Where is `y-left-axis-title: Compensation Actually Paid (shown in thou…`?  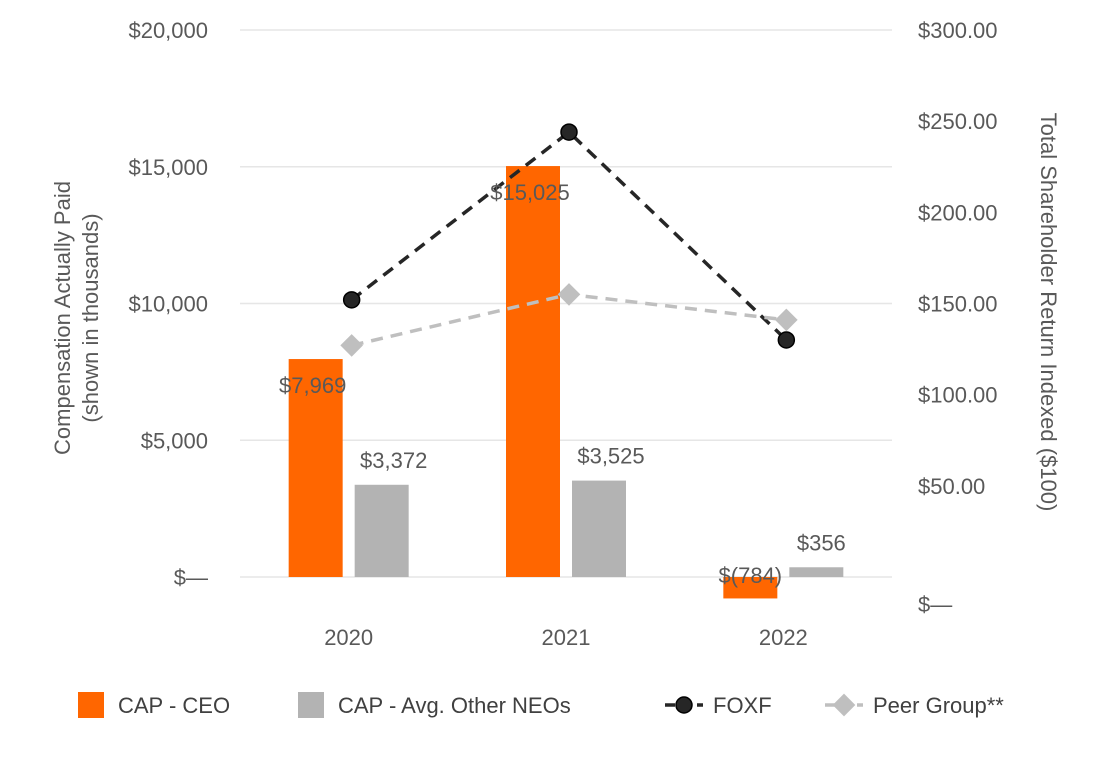 y-left-axis-title: Compensation Actually Paid (shown in thou… is located at coordinates (76, 318).